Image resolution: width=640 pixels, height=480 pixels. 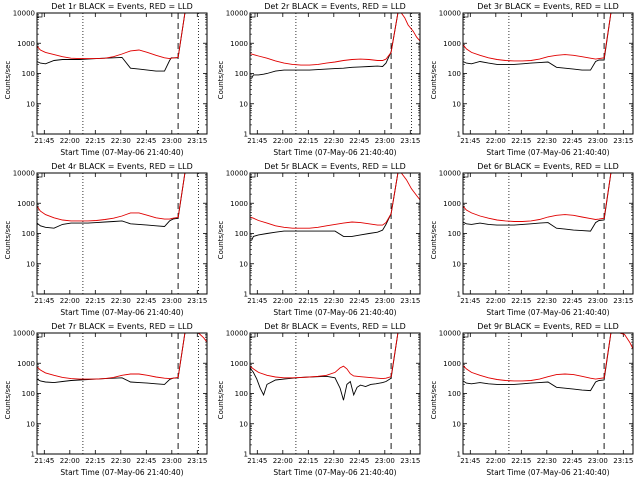 I want to click on panel-title: Det 5r BLACK = Events, RED = LLD, so click(x=335, y=166).